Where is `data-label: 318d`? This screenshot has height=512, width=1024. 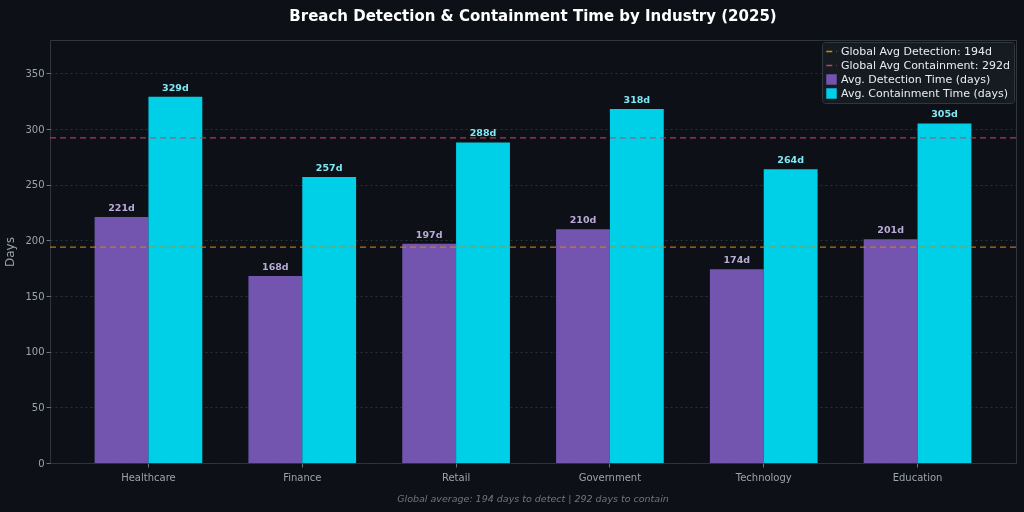 data-label: 318d is located at coordinates (637, 100).